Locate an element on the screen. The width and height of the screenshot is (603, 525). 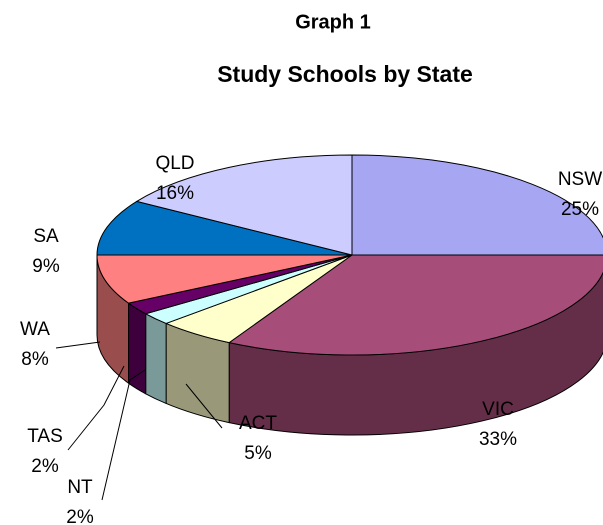
slice-label: TAS is located at coordinates (45, 436).